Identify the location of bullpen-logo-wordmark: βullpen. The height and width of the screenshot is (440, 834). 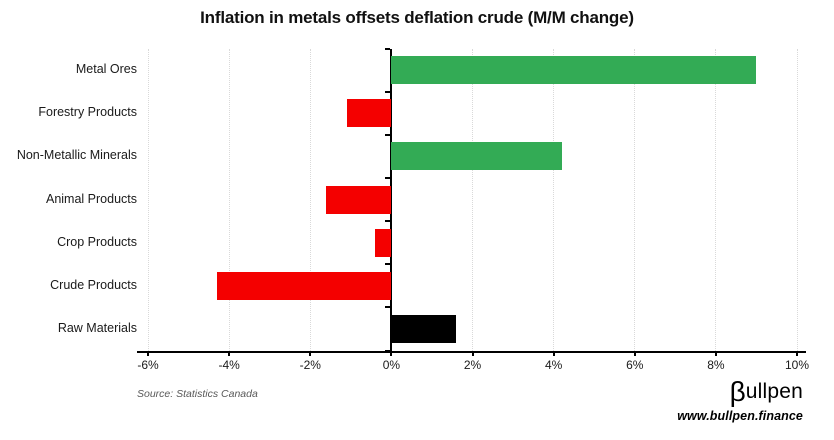
(766, 392).